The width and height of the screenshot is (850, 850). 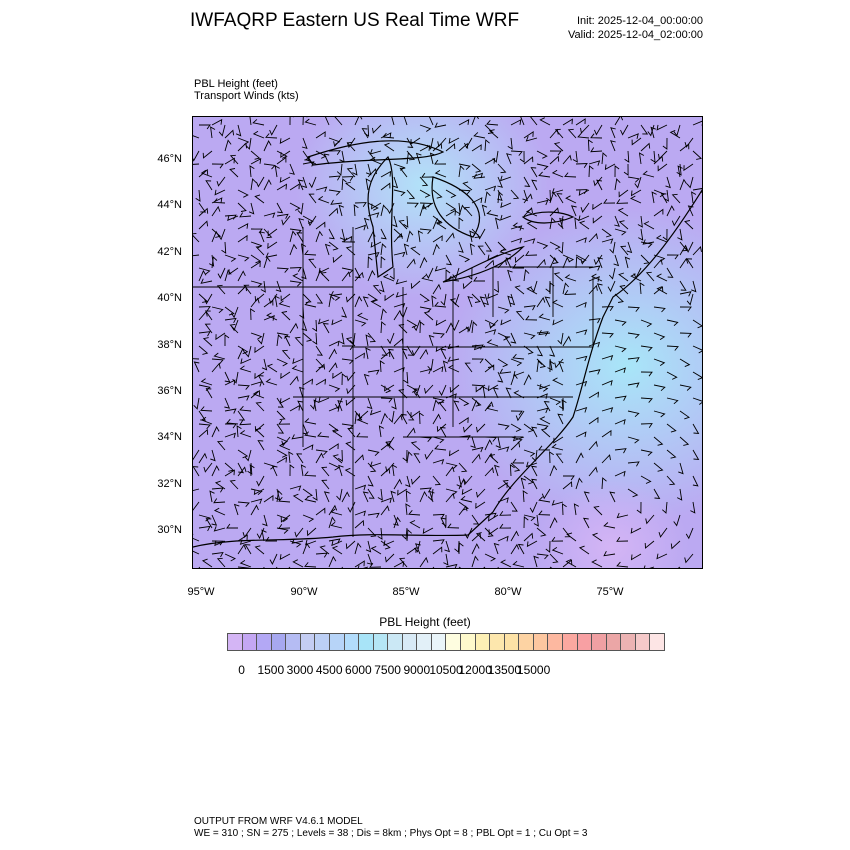 What do you see at coordinates (304, 592) in the screenshot?
I see `lon-label: 90°W` at bounding box center [304, 592].